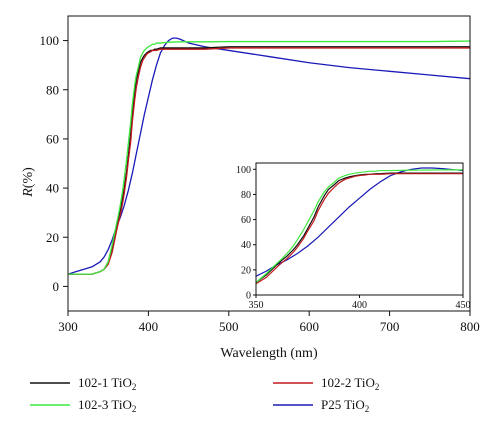  Describe the element at coordinates (52, 237) in the screenshot. I see `y-tick-label-20: 20` at that location.